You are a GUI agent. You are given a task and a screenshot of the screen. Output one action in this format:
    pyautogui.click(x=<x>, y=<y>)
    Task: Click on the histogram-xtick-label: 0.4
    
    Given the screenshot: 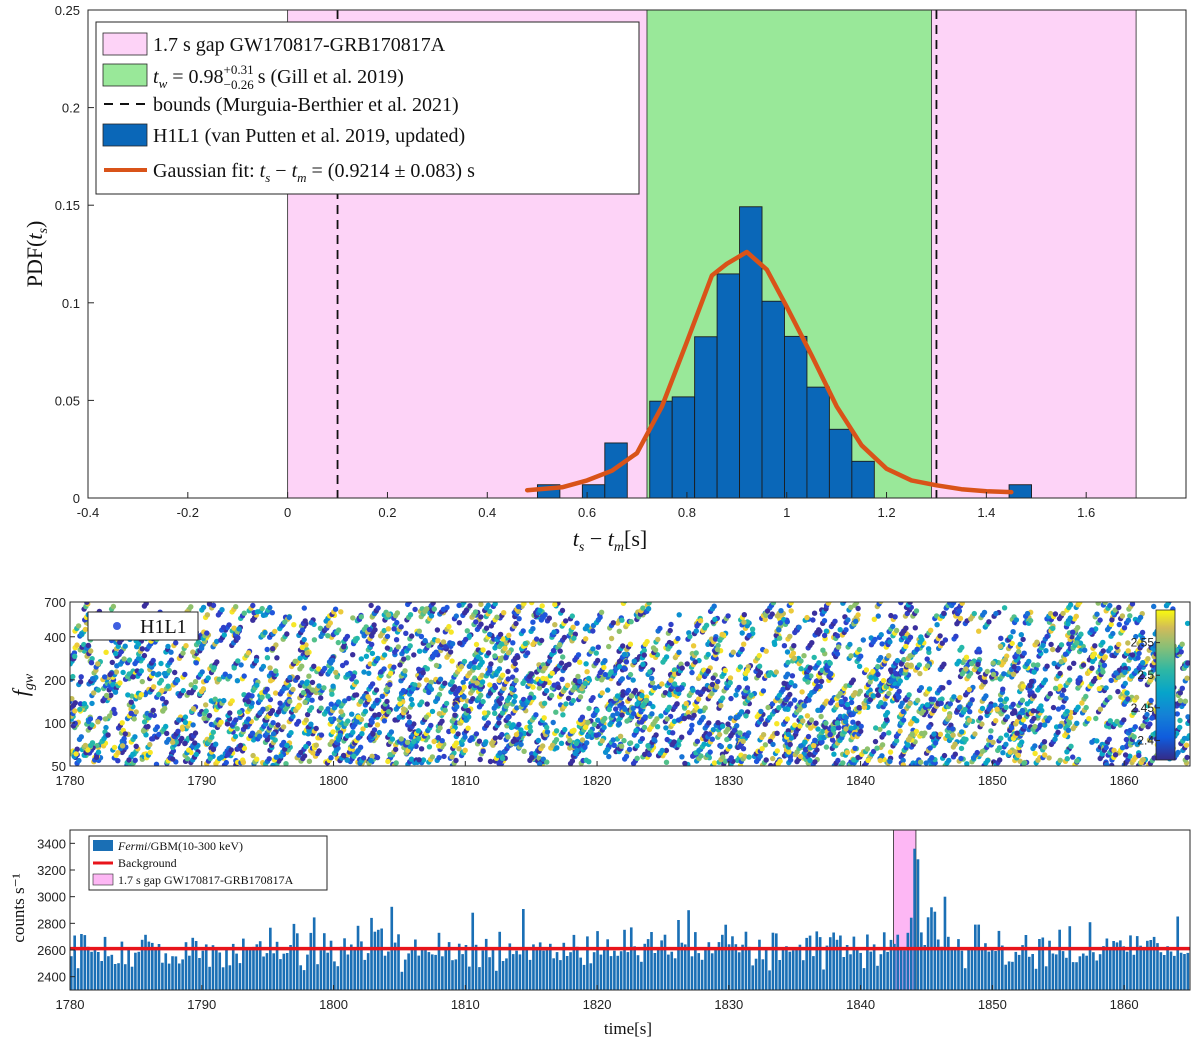 What is the action you would take?
    pyautogui.click(x=487, y=512)
    